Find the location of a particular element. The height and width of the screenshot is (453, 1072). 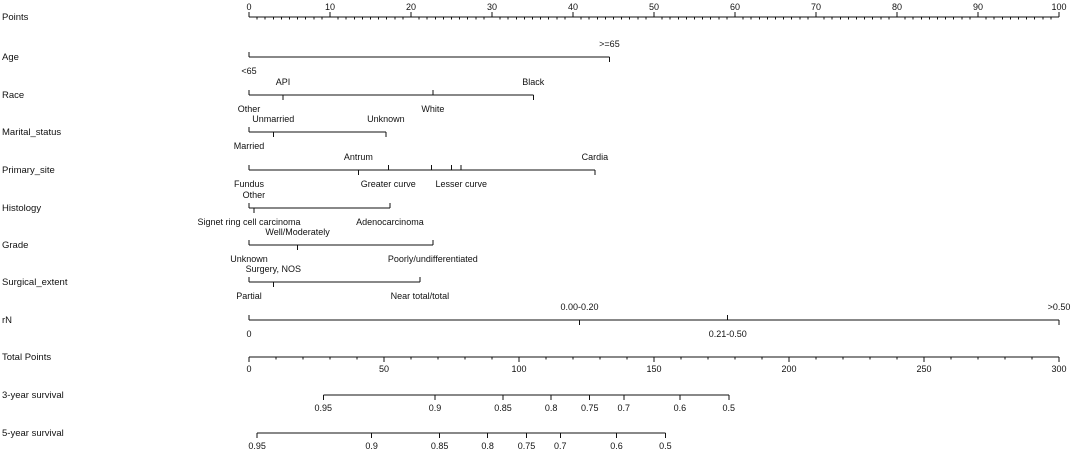

total-points-tick-label: 150 is located at coordinates (653, 369).